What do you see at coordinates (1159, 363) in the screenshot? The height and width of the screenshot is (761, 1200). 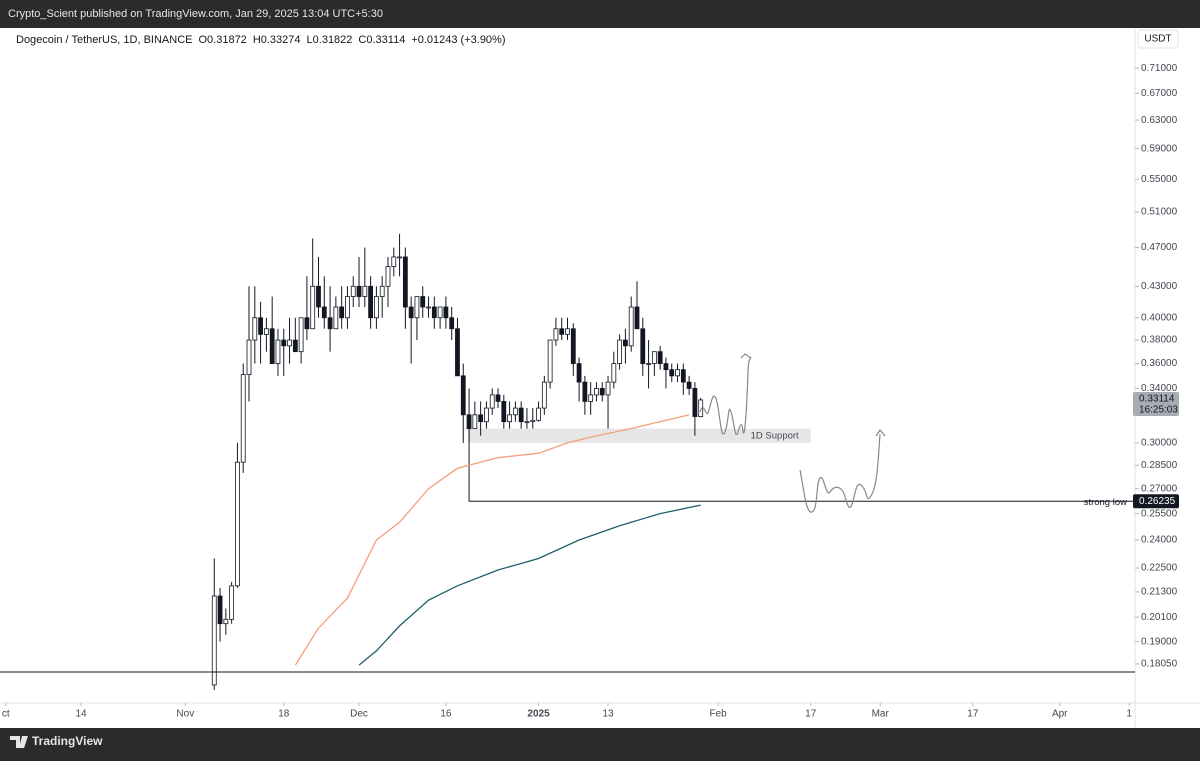 I see `y-tick-label: 0.36000` at bounding box center [1159, 363].